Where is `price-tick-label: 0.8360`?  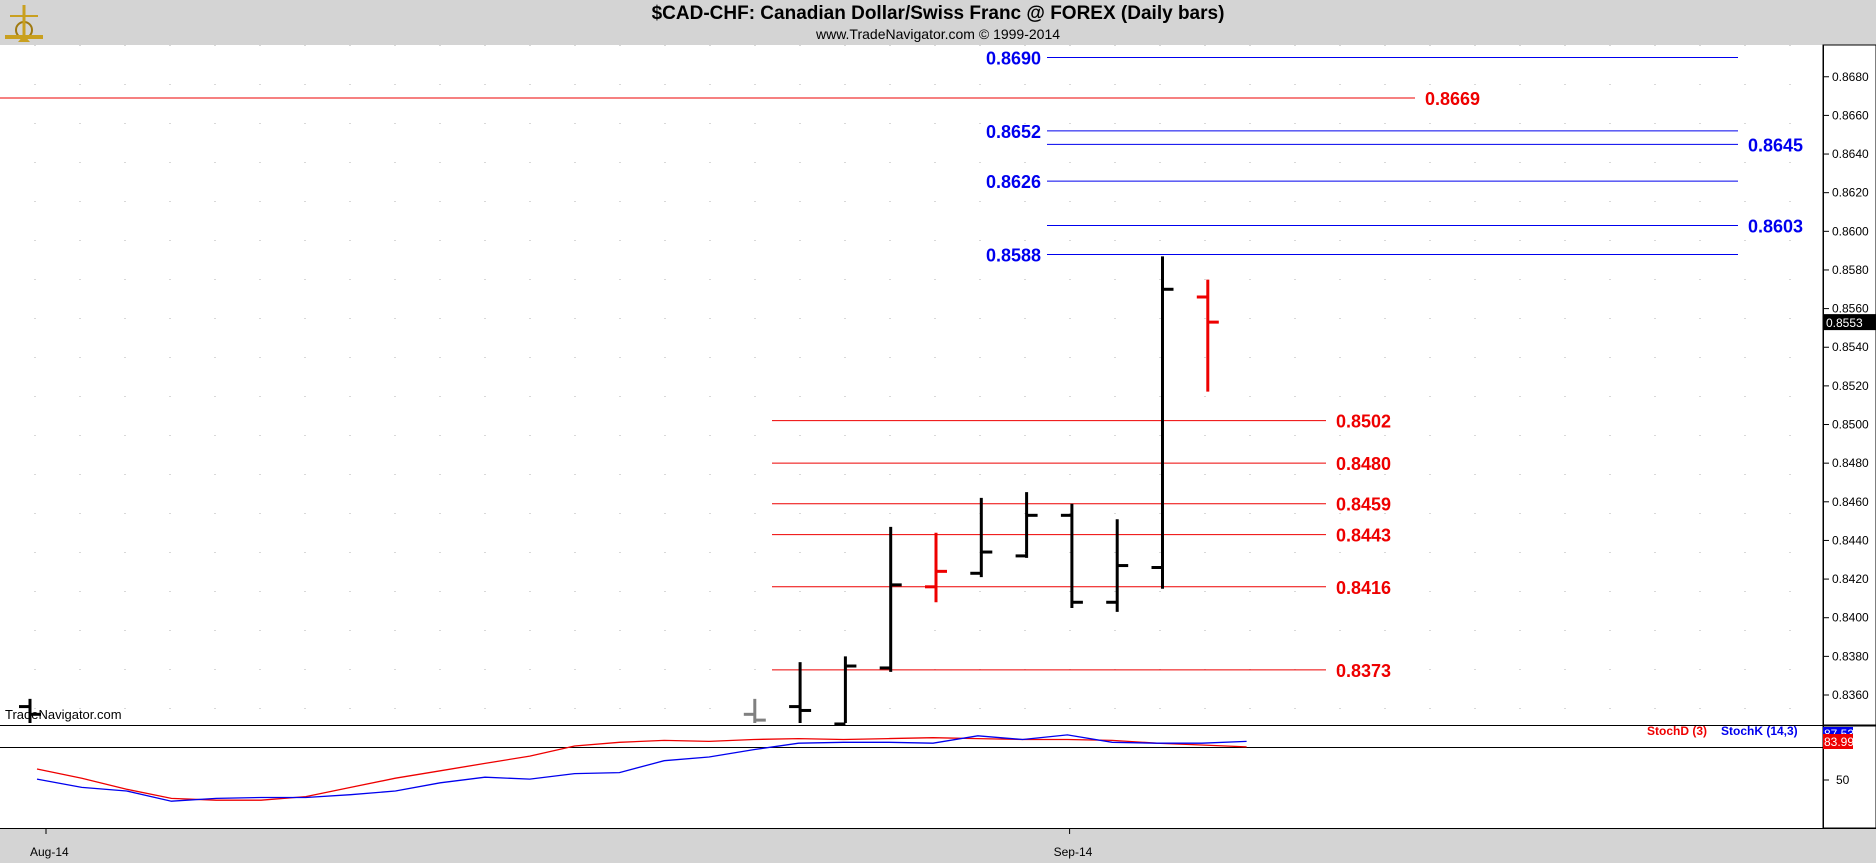
price-tick-label: 0.8360 is located at coordinates (1850, 695).